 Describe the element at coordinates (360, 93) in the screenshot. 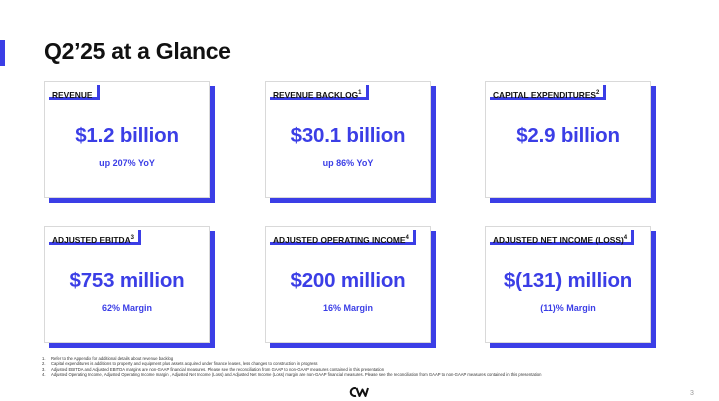

I see `footnote-ref: 1` at that location.